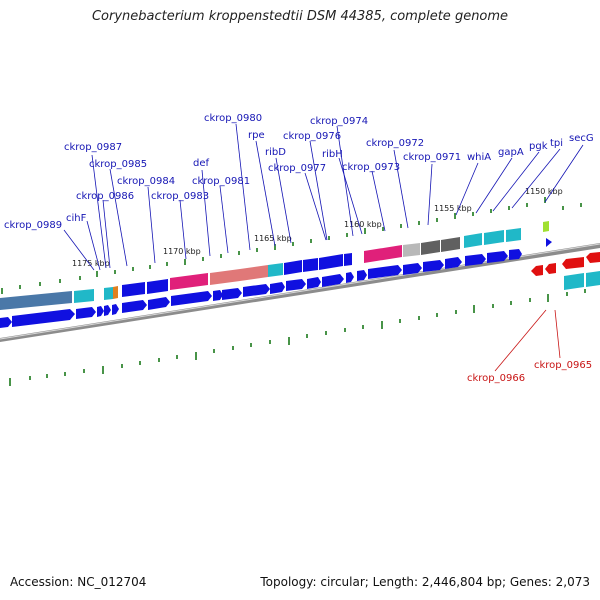  I want to click on gene-label: ckrop_0983, so click(180, 196).